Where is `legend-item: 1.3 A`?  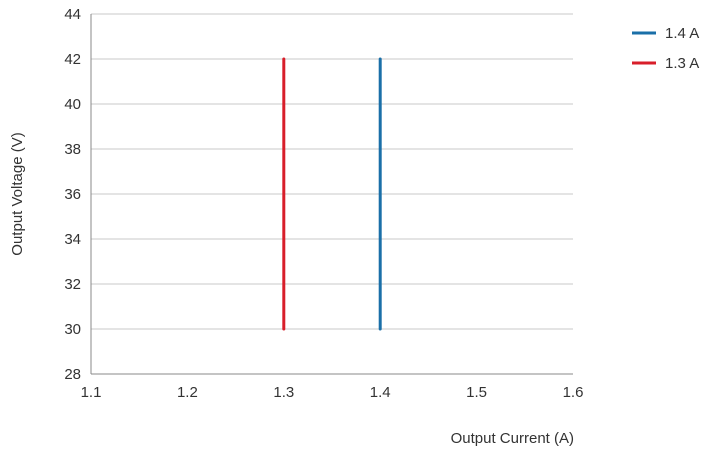
legend-item: 1.3 A is located at coordinates (665, 63).